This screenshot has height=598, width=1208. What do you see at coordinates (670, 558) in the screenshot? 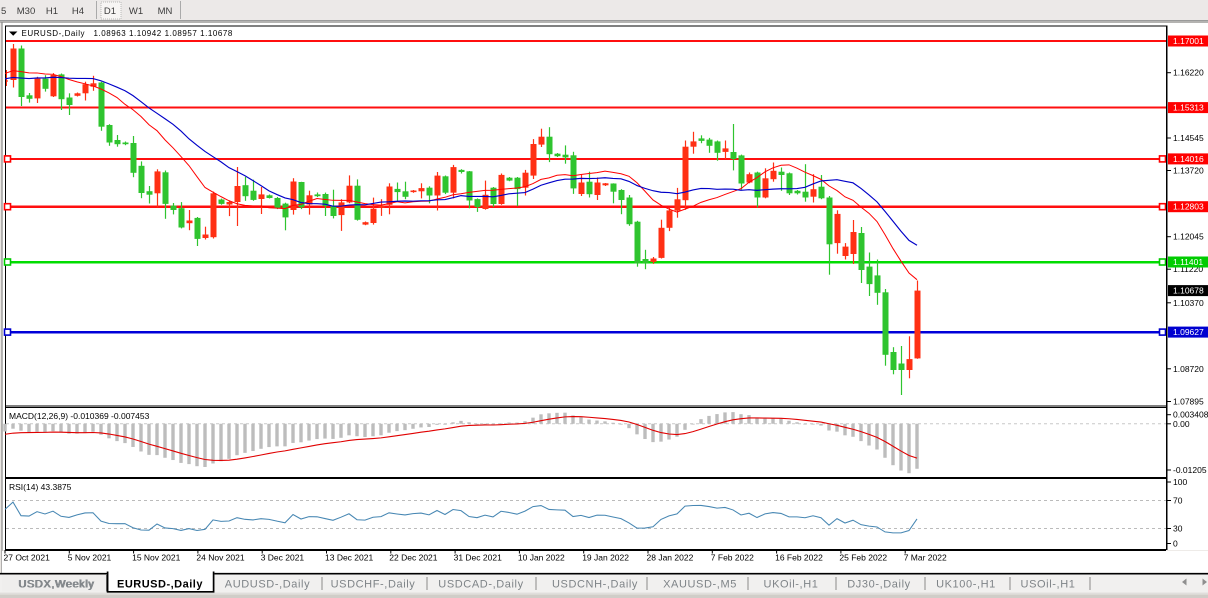
I see `svg-text: 28 Jan 2022` at bounding box center [670, 558].